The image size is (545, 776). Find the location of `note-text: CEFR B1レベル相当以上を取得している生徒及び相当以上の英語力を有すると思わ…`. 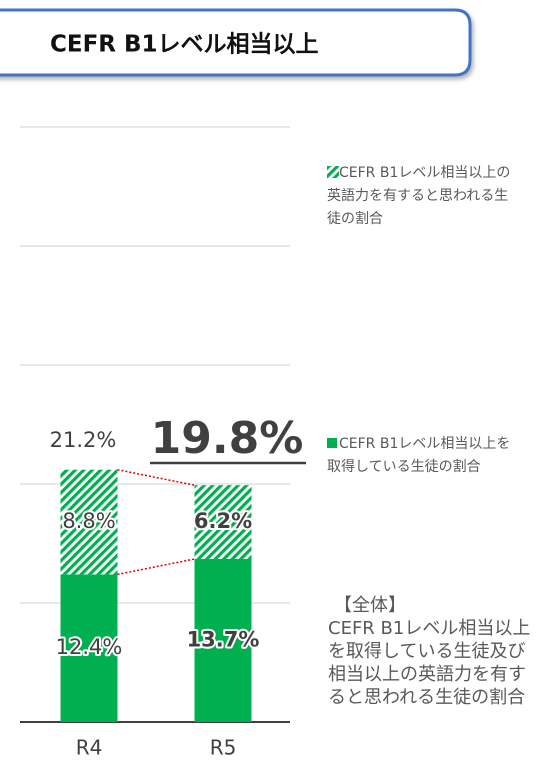

note-text: CEFR B1レベル相当以上を取得している生徒及び相当以上の英語力を有すると思わ… is located at coordinates (429, 663).